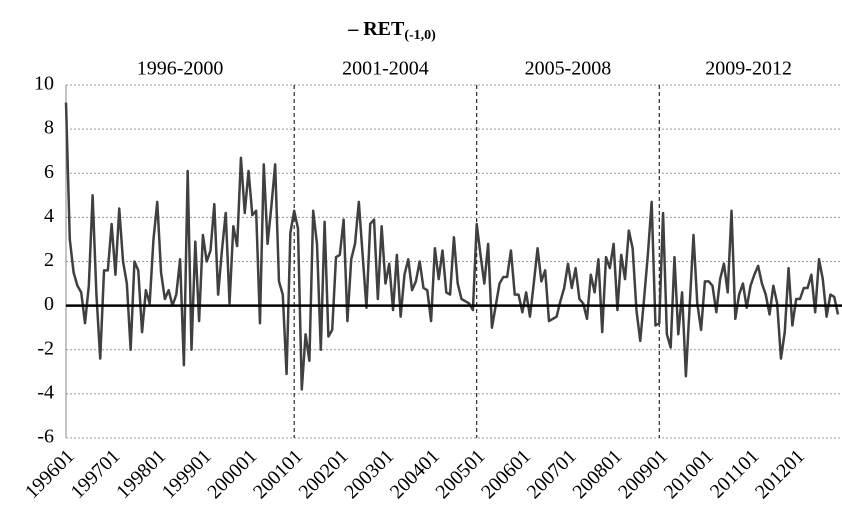  What do you see at coordinates (49, 172) in the screenshot?
I see `y-tick-label: 6` at bounding box center [49, 172].